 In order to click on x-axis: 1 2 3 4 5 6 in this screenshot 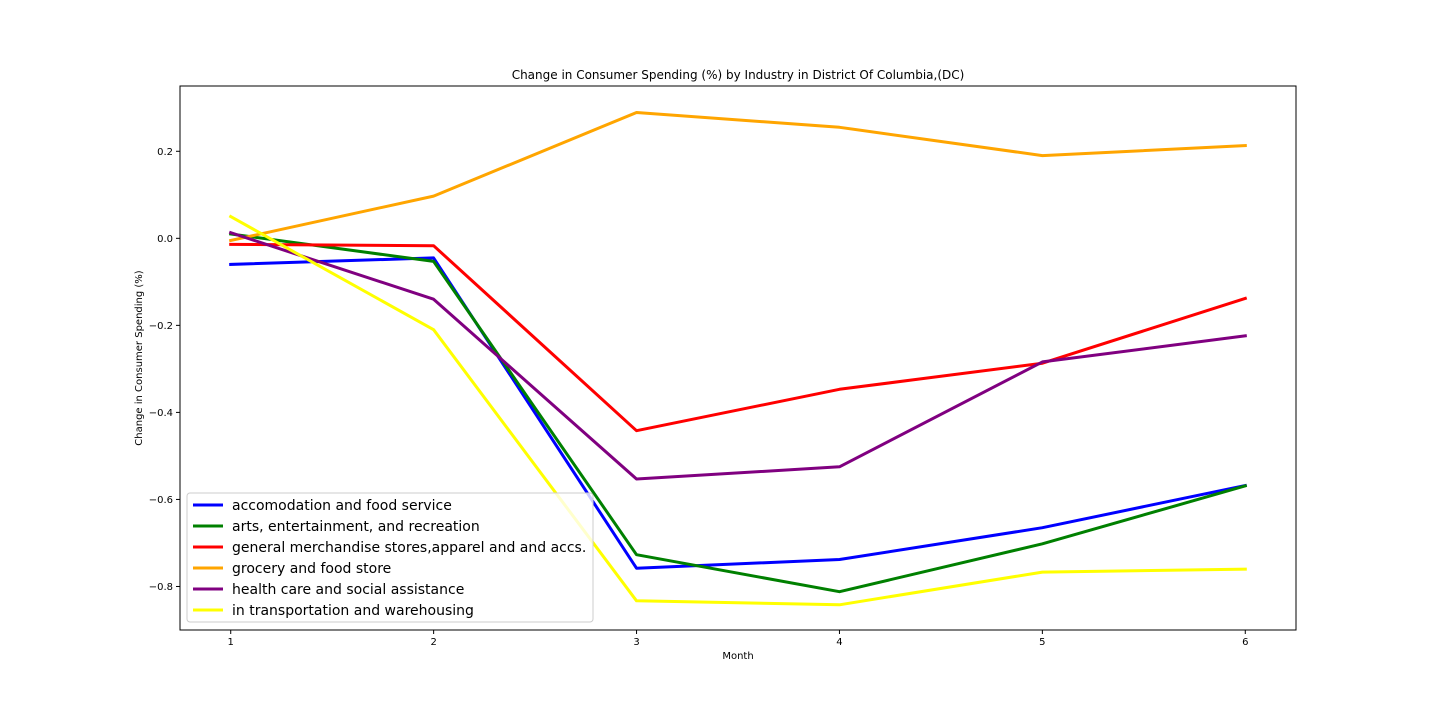, I will do `click(738, 639)`.